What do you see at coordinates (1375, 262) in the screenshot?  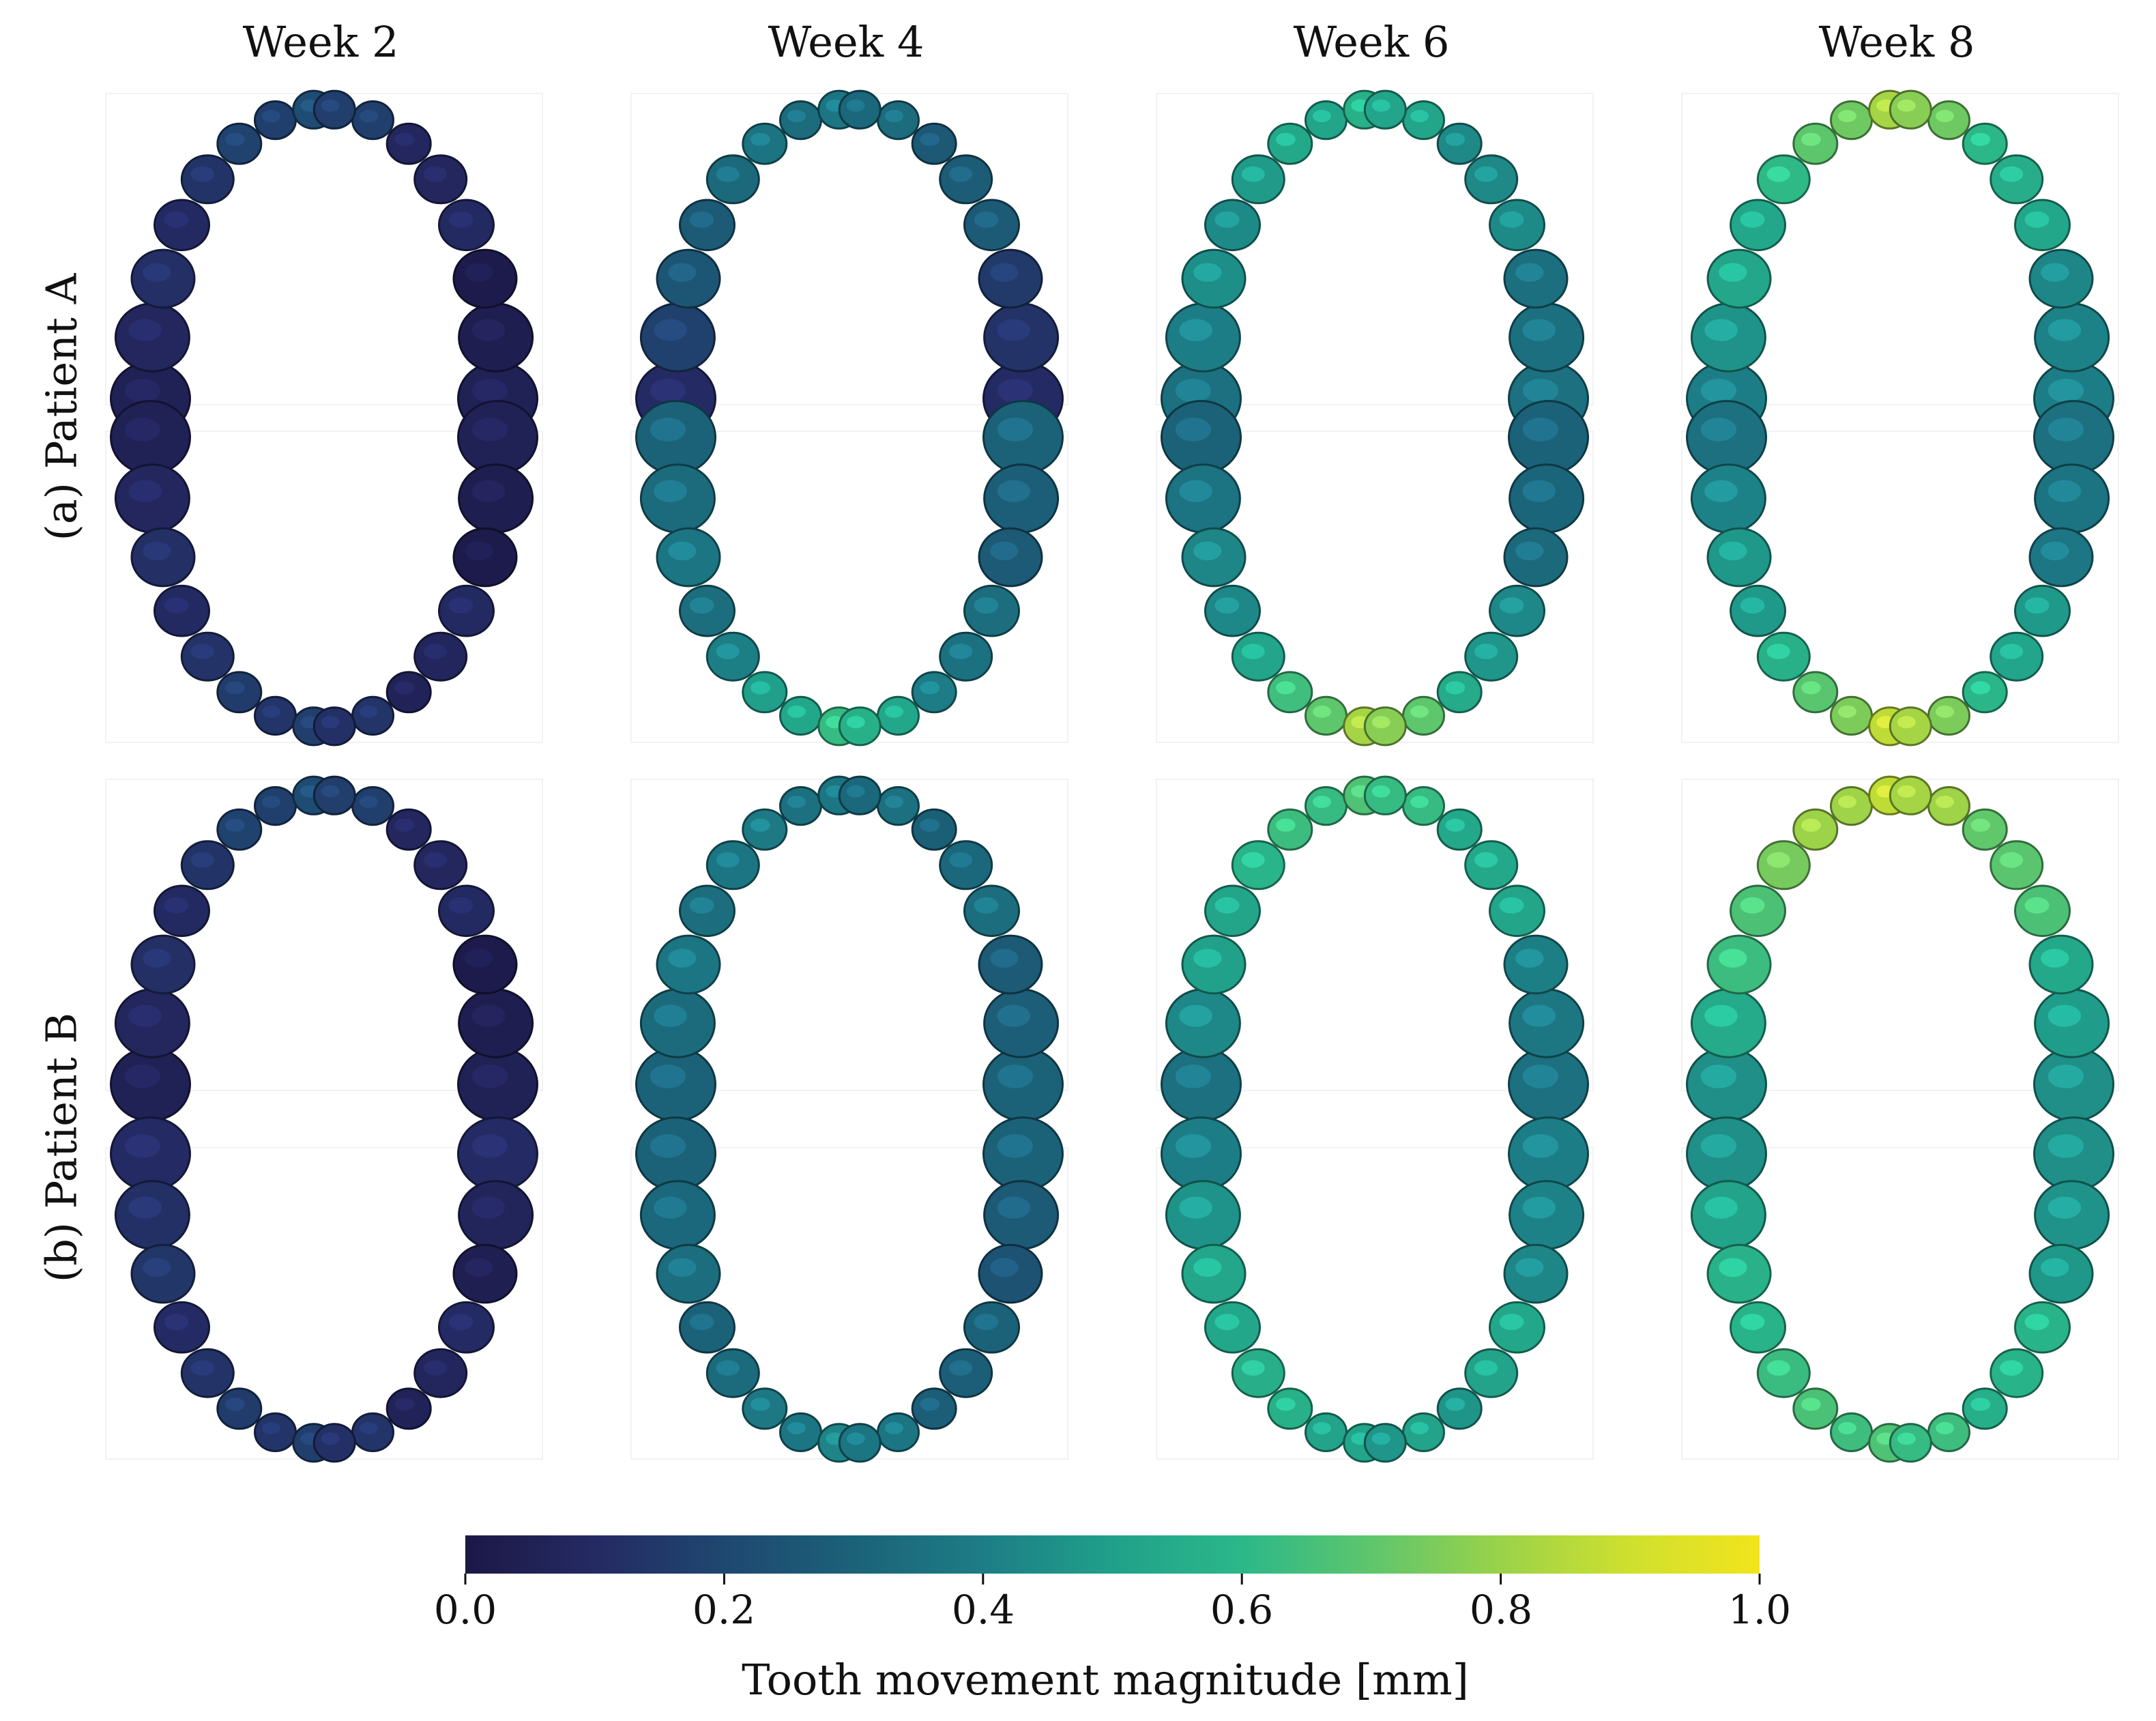 I see `patient_a-week6-upper-arch` at bounding box center [1375, 262].